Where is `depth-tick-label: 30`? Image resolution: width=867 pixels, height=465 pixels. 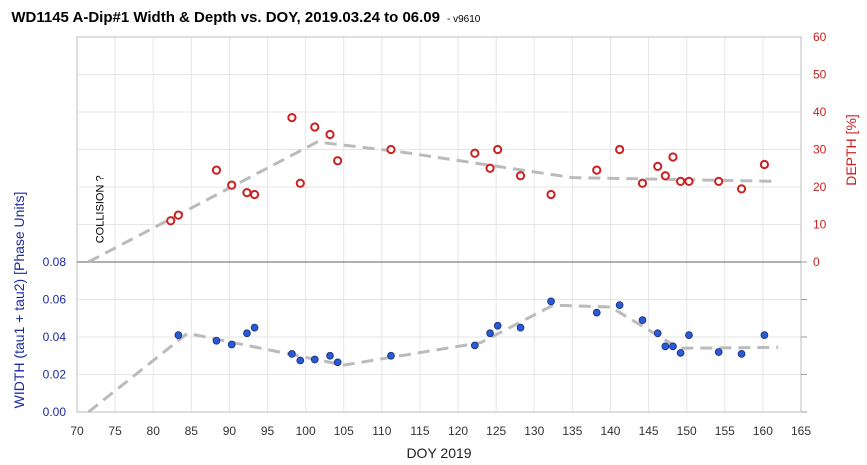
depth-tick-label: 30 is located at coordinates (820, 150).